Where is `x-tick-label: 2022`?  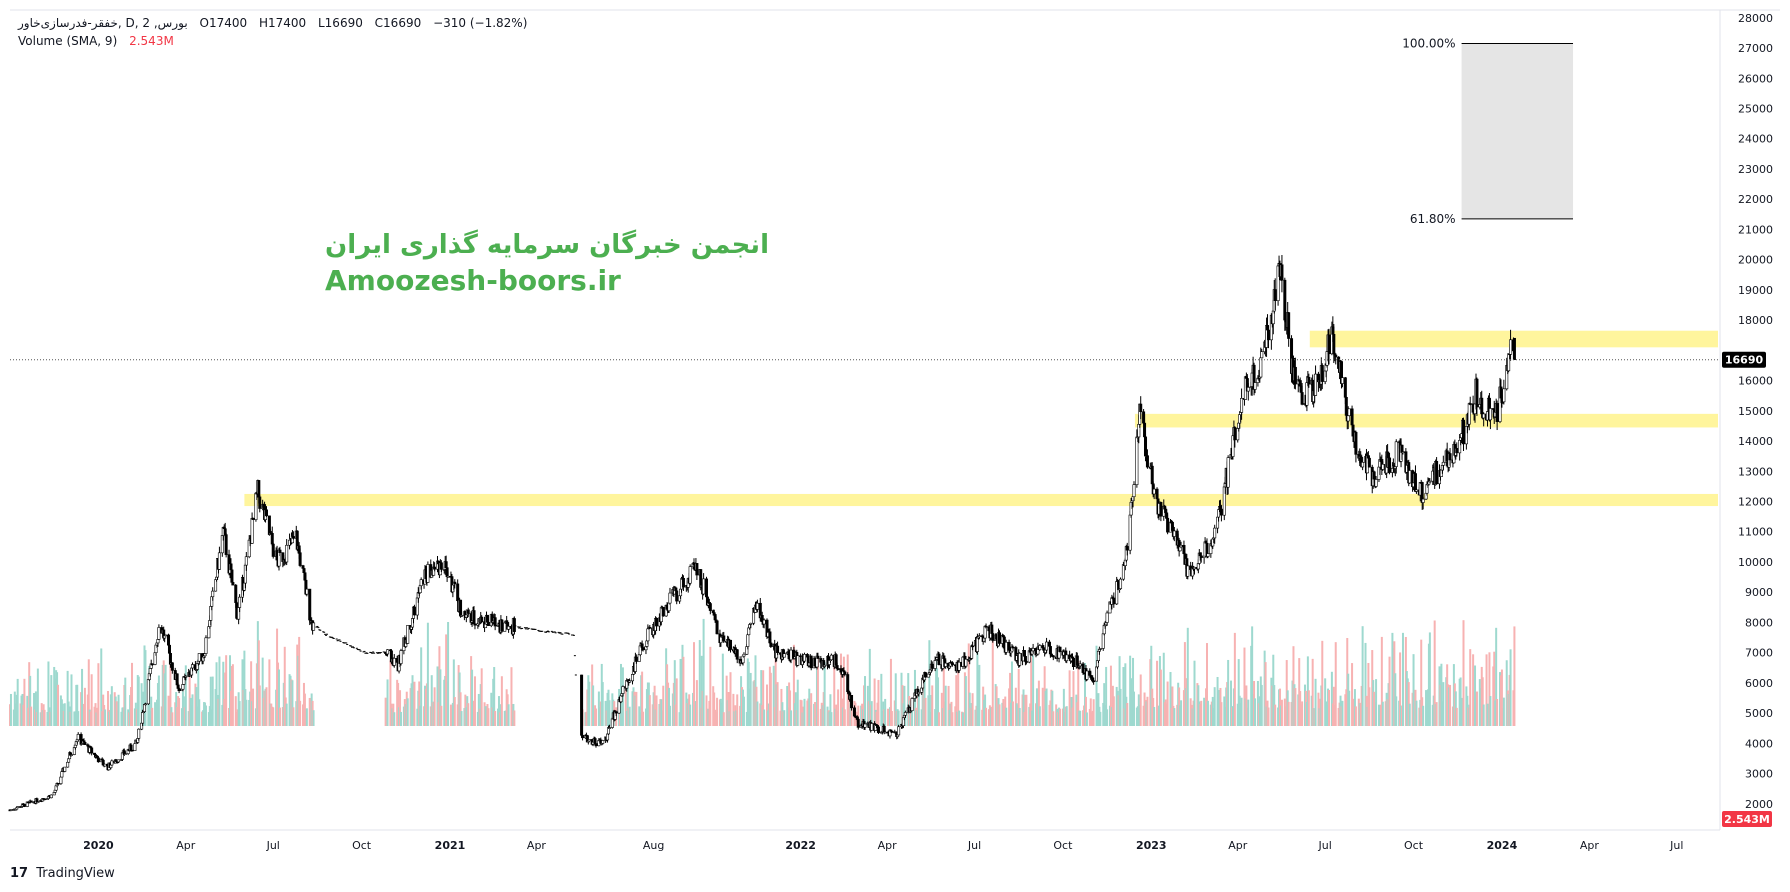 x-tick-label: 2022 is located at coordinates (800, 845).